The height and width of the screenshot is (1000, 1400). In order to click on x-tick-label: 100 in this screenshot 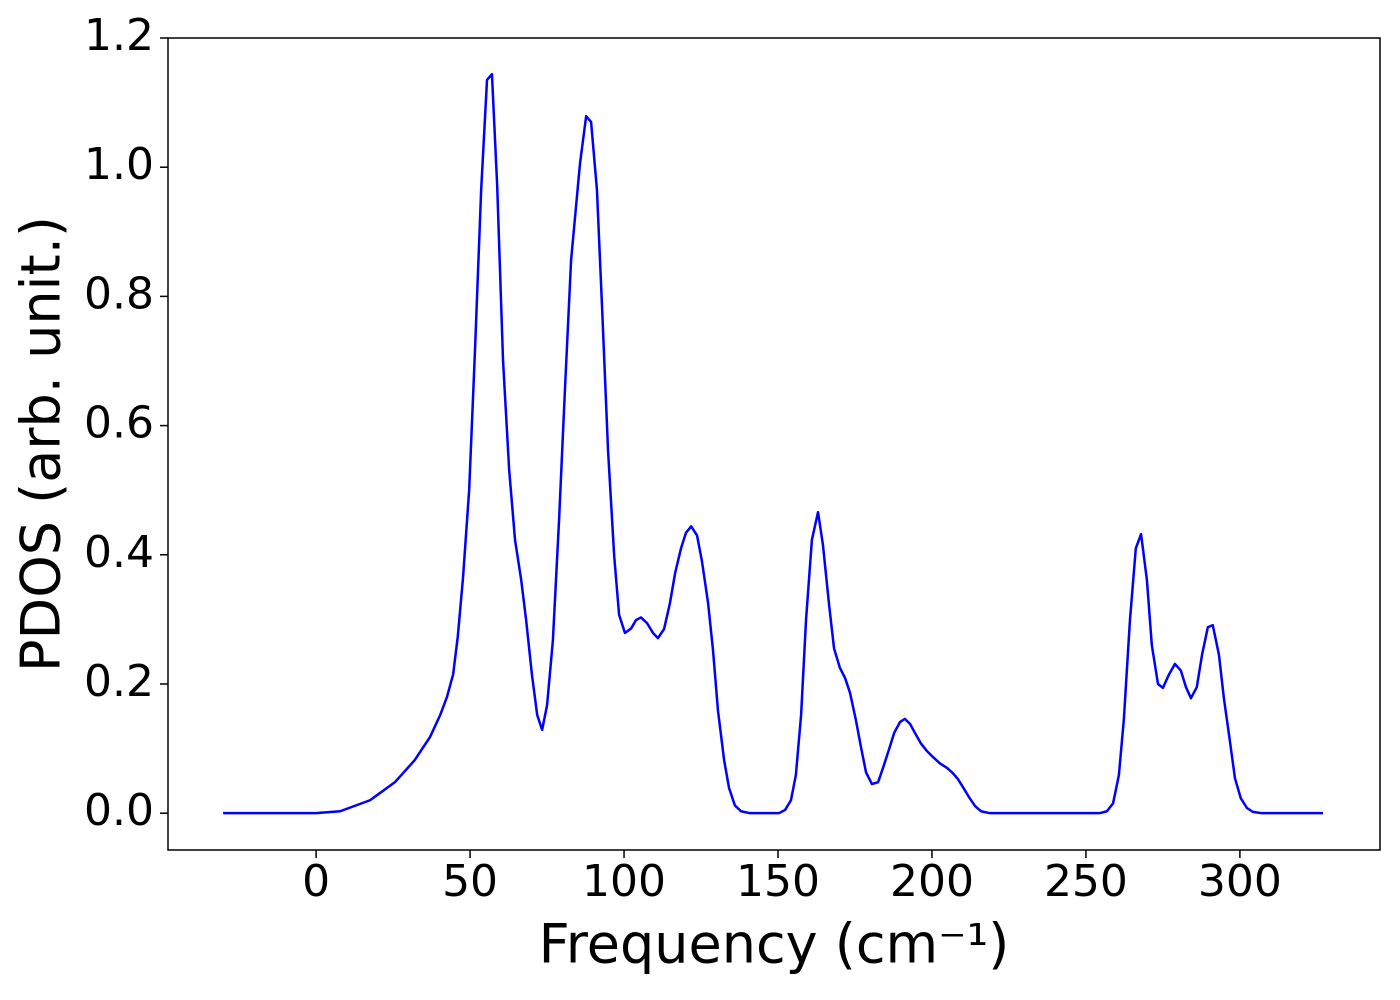, I will do `click(624, 881)`.